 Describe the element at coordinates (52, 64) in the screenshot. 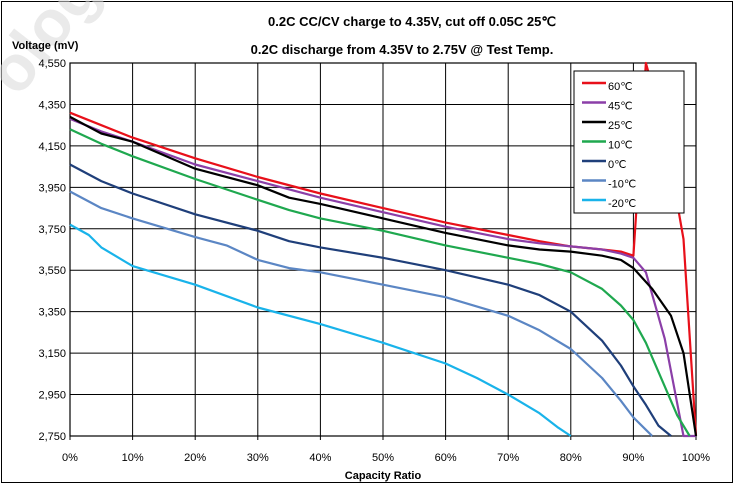

I see `y-tick-label: 4,550` at that location.